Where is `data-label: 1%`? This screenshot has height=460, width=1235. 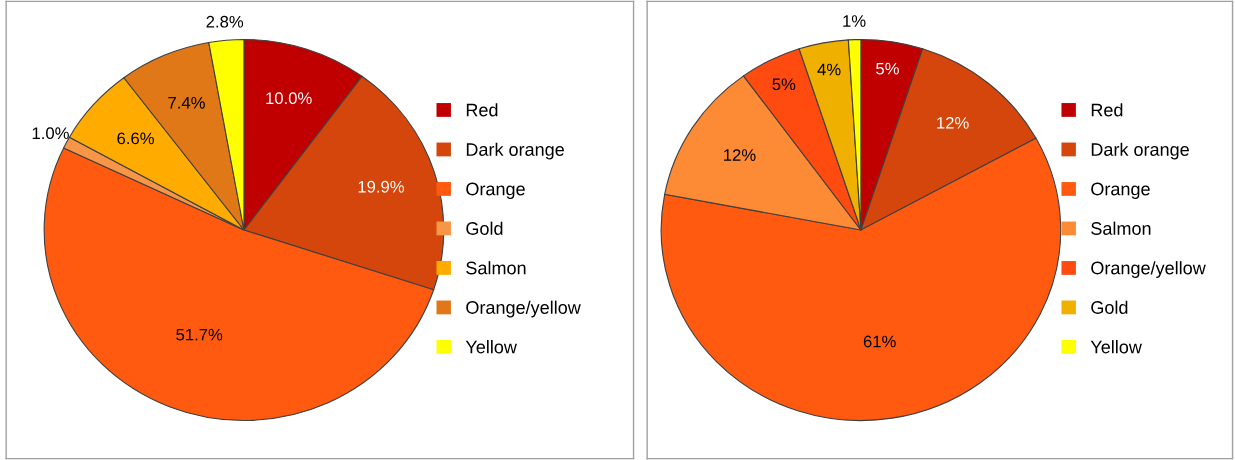 data-label: 1% is located at coordinates (854, 21).